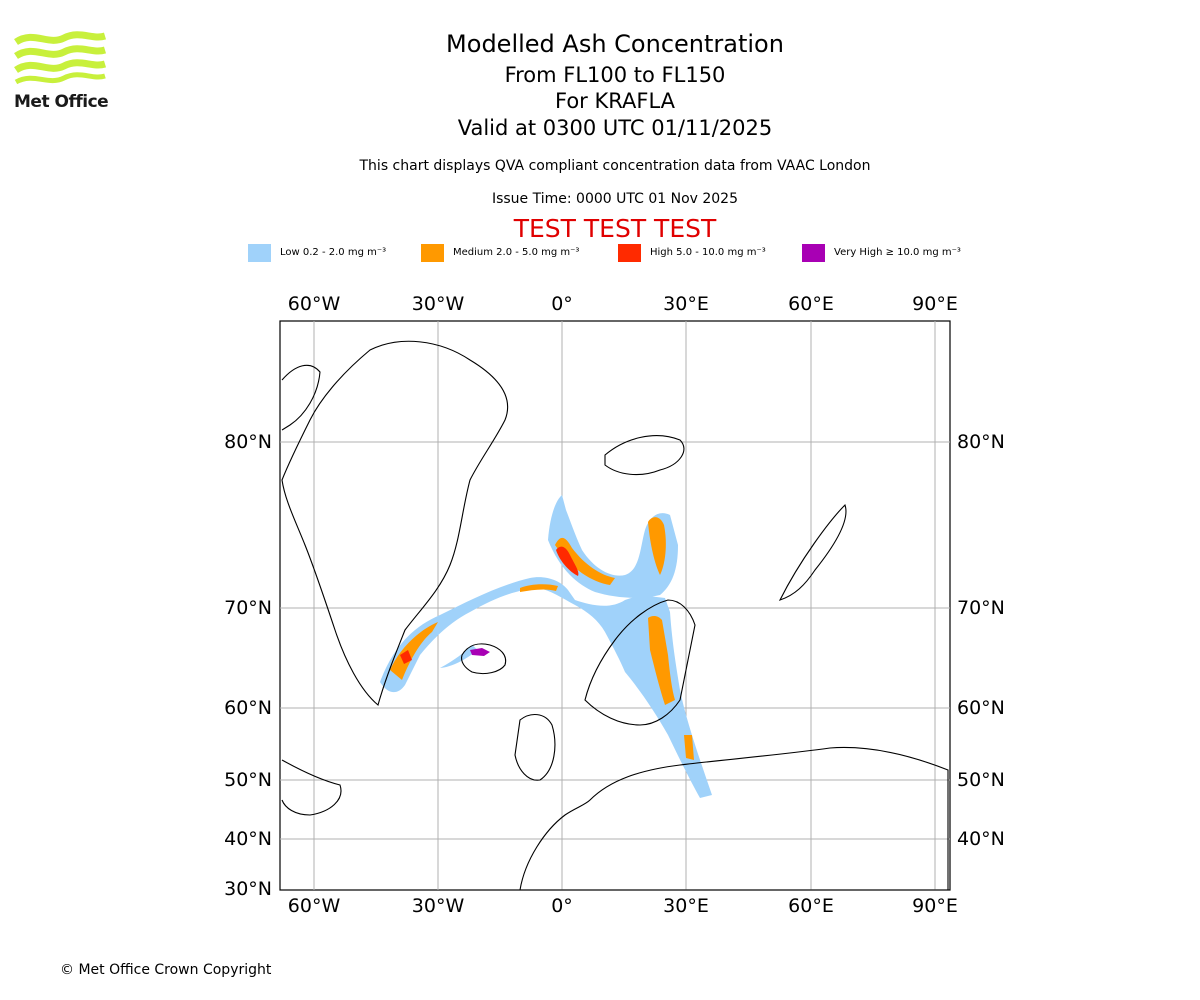 The width and height of the screenshot is (1200, 1000). Describe the element at coordinates (535, 747) in the screenshot. I see `british-isles-coast` at that location.